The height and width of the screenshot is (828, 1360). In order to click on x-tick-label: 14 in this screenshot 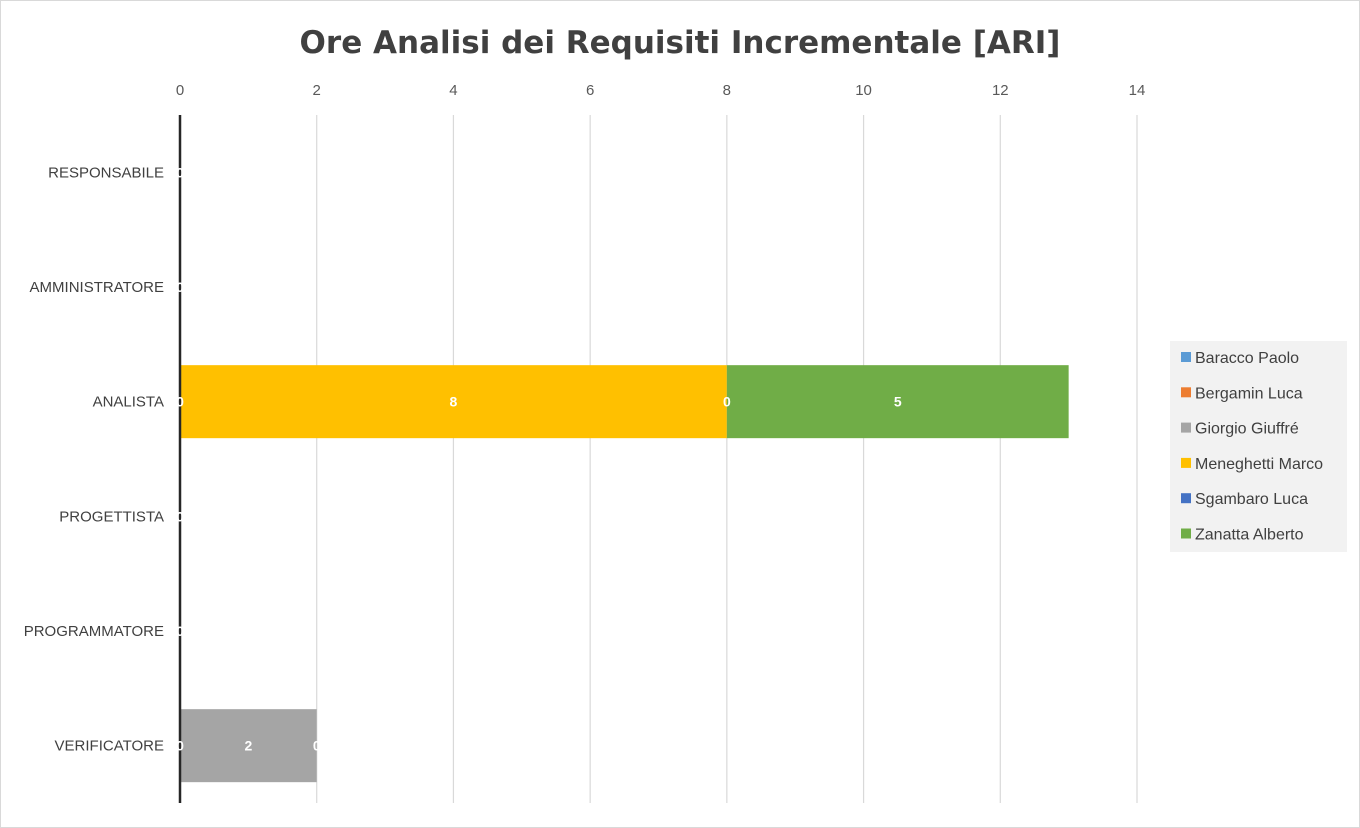, I will do `click(1137, 90)`.